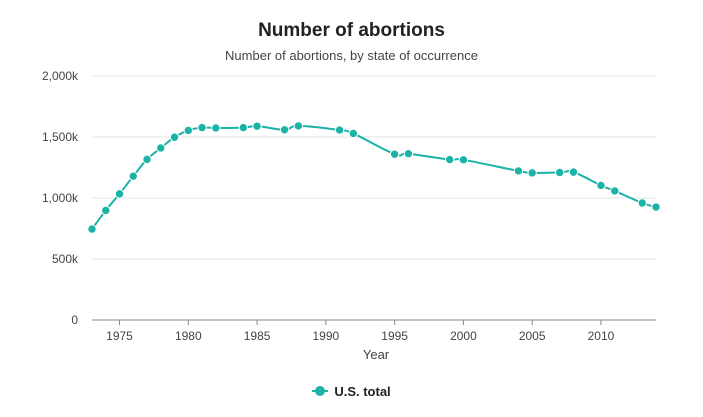  Describe the element at coordinates (74, 320) in the screenshot. I see `y-tick-label: 0` at that location.